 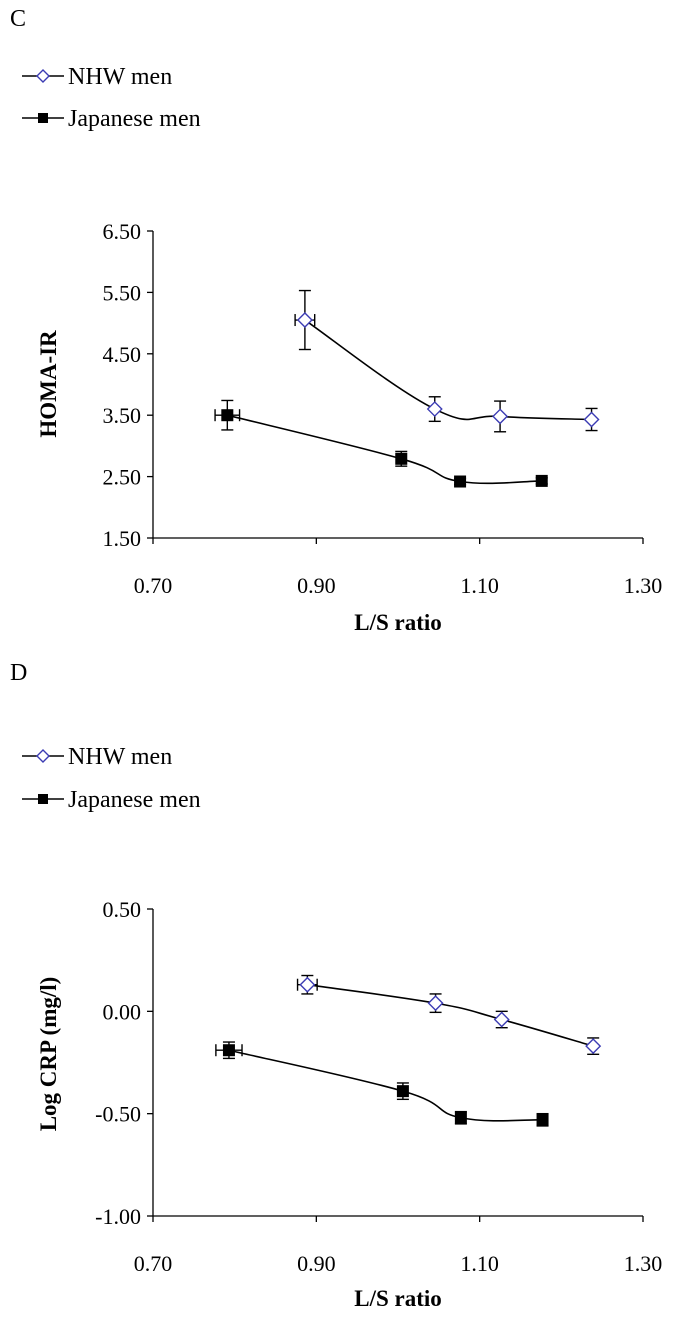 I want to click on y-tick-label: -1.00, so click(x=118, y=1216).